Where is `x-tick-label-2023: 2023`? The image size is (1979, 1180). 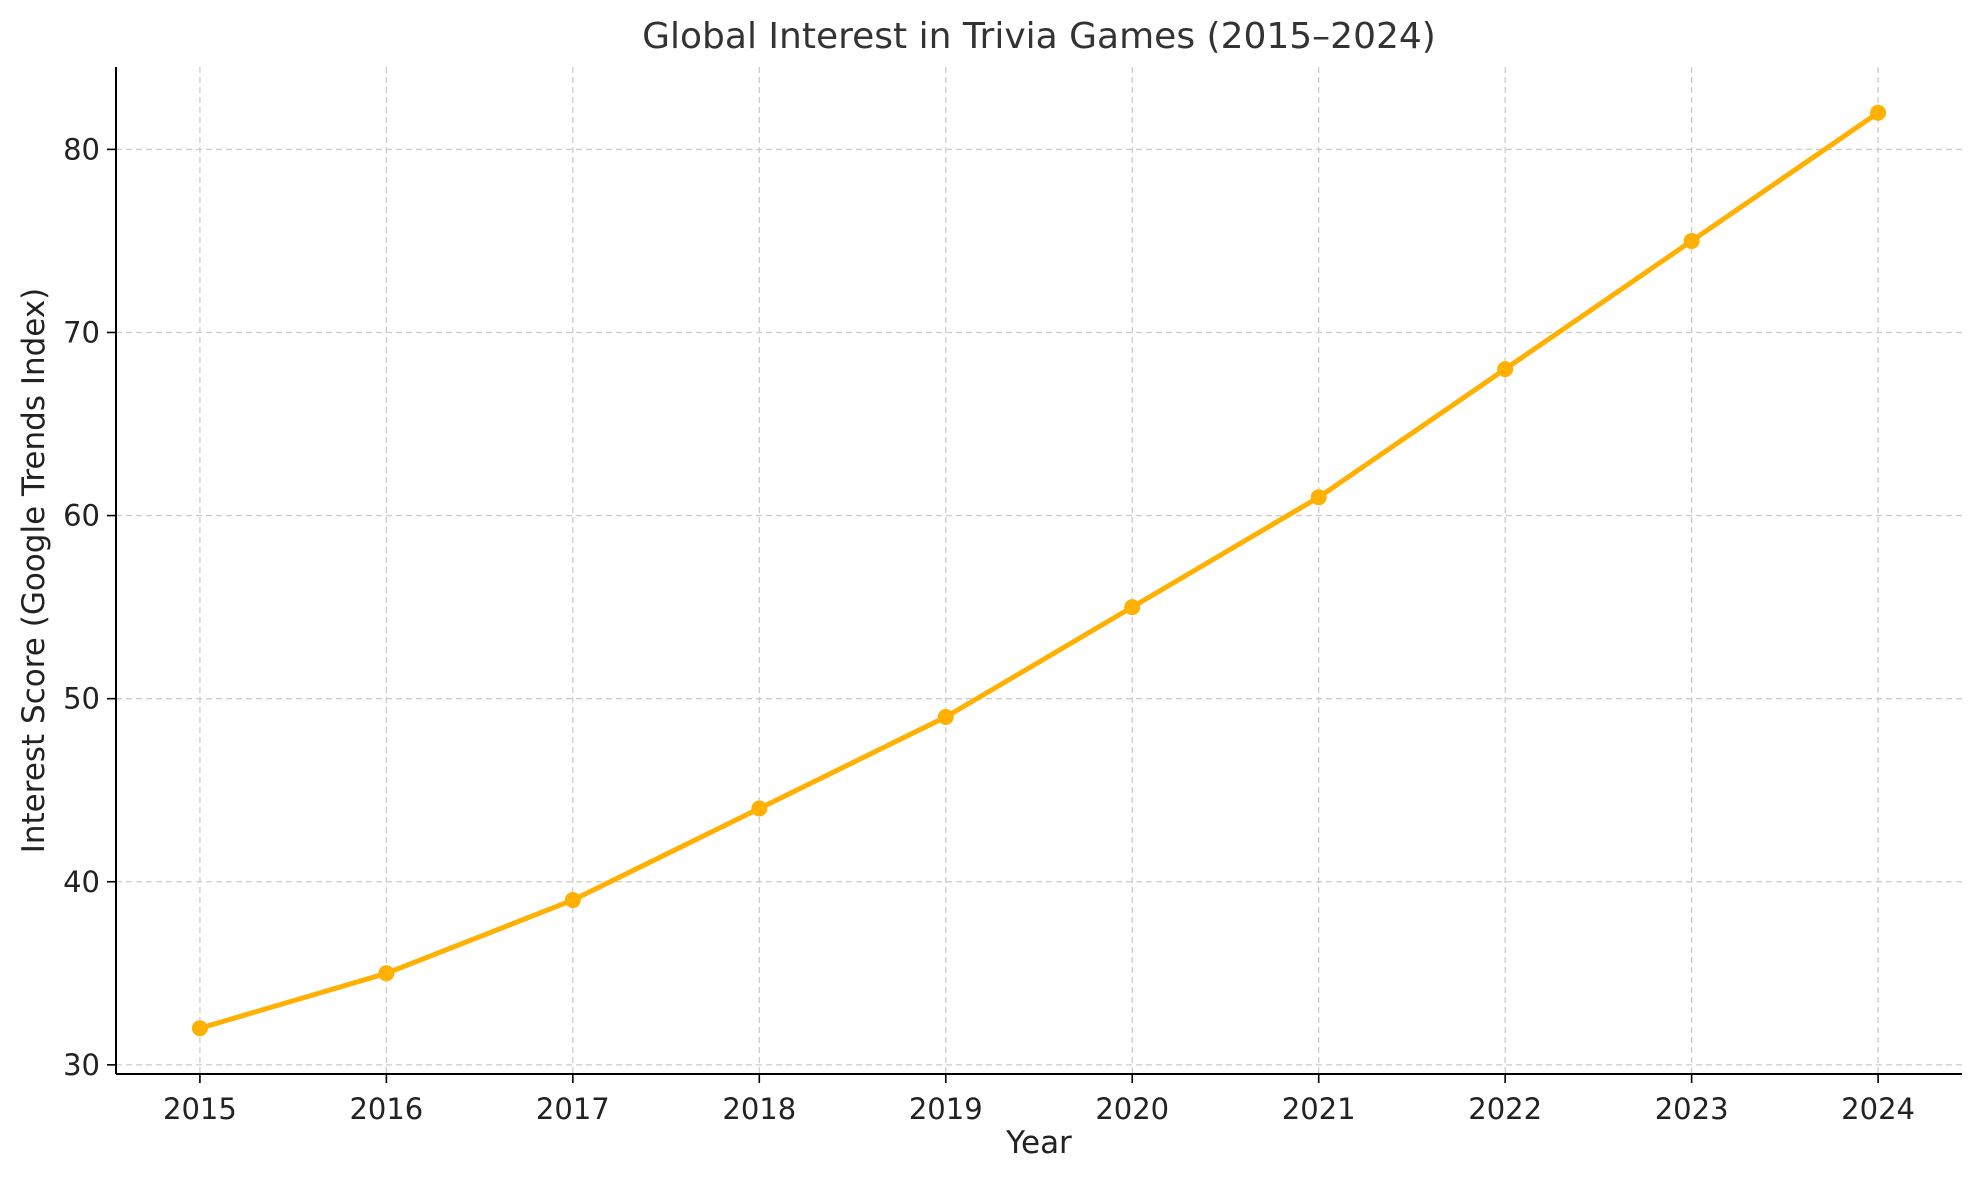
x-tick-label-2023: 2023 is located at coordinates (1692, 1109).